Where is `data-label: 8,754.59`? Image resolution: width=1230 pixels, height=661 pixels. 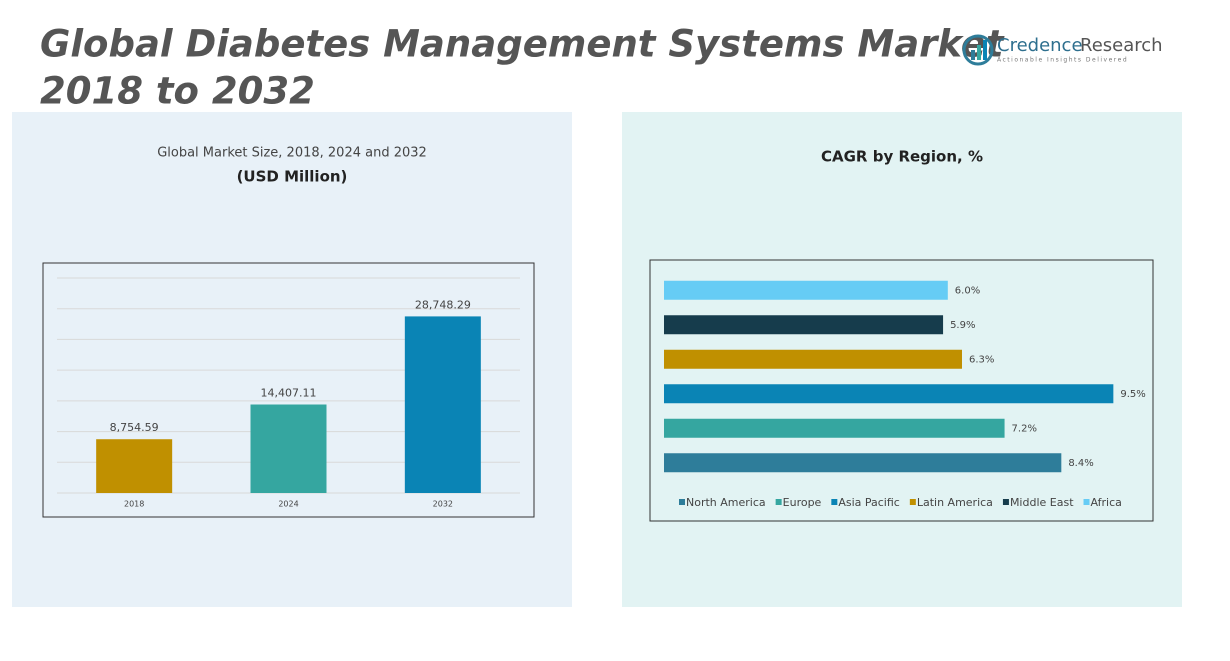
data-label: 8,754.59 is located at coordinates (134, 427).